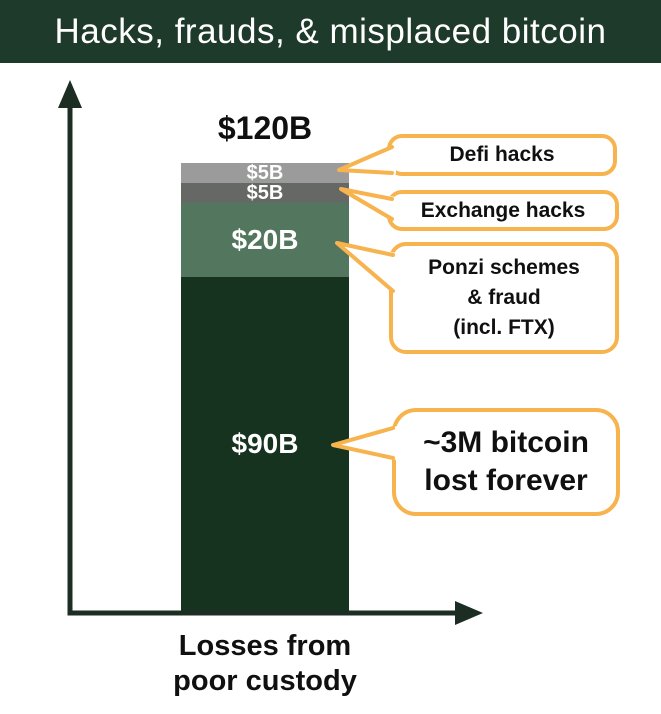 The height and width of the screenshot is (714, 661). I want to click on x-axis-arrow-icon, so click(469, 613).